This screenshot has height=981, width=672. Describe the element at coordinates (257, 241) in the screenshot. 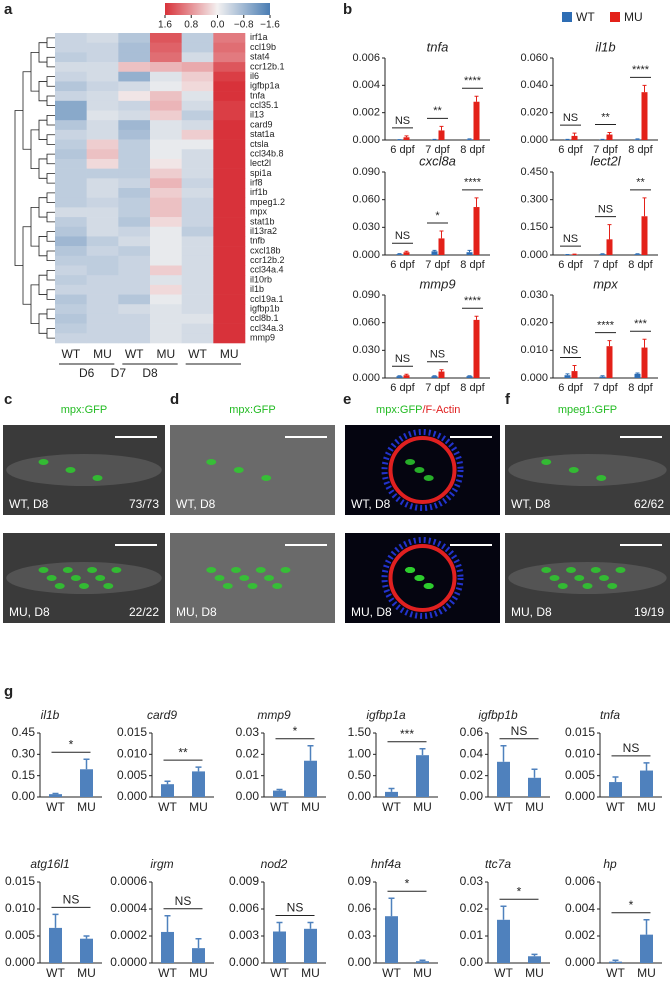

I see `row-label: tnfb` at that location.